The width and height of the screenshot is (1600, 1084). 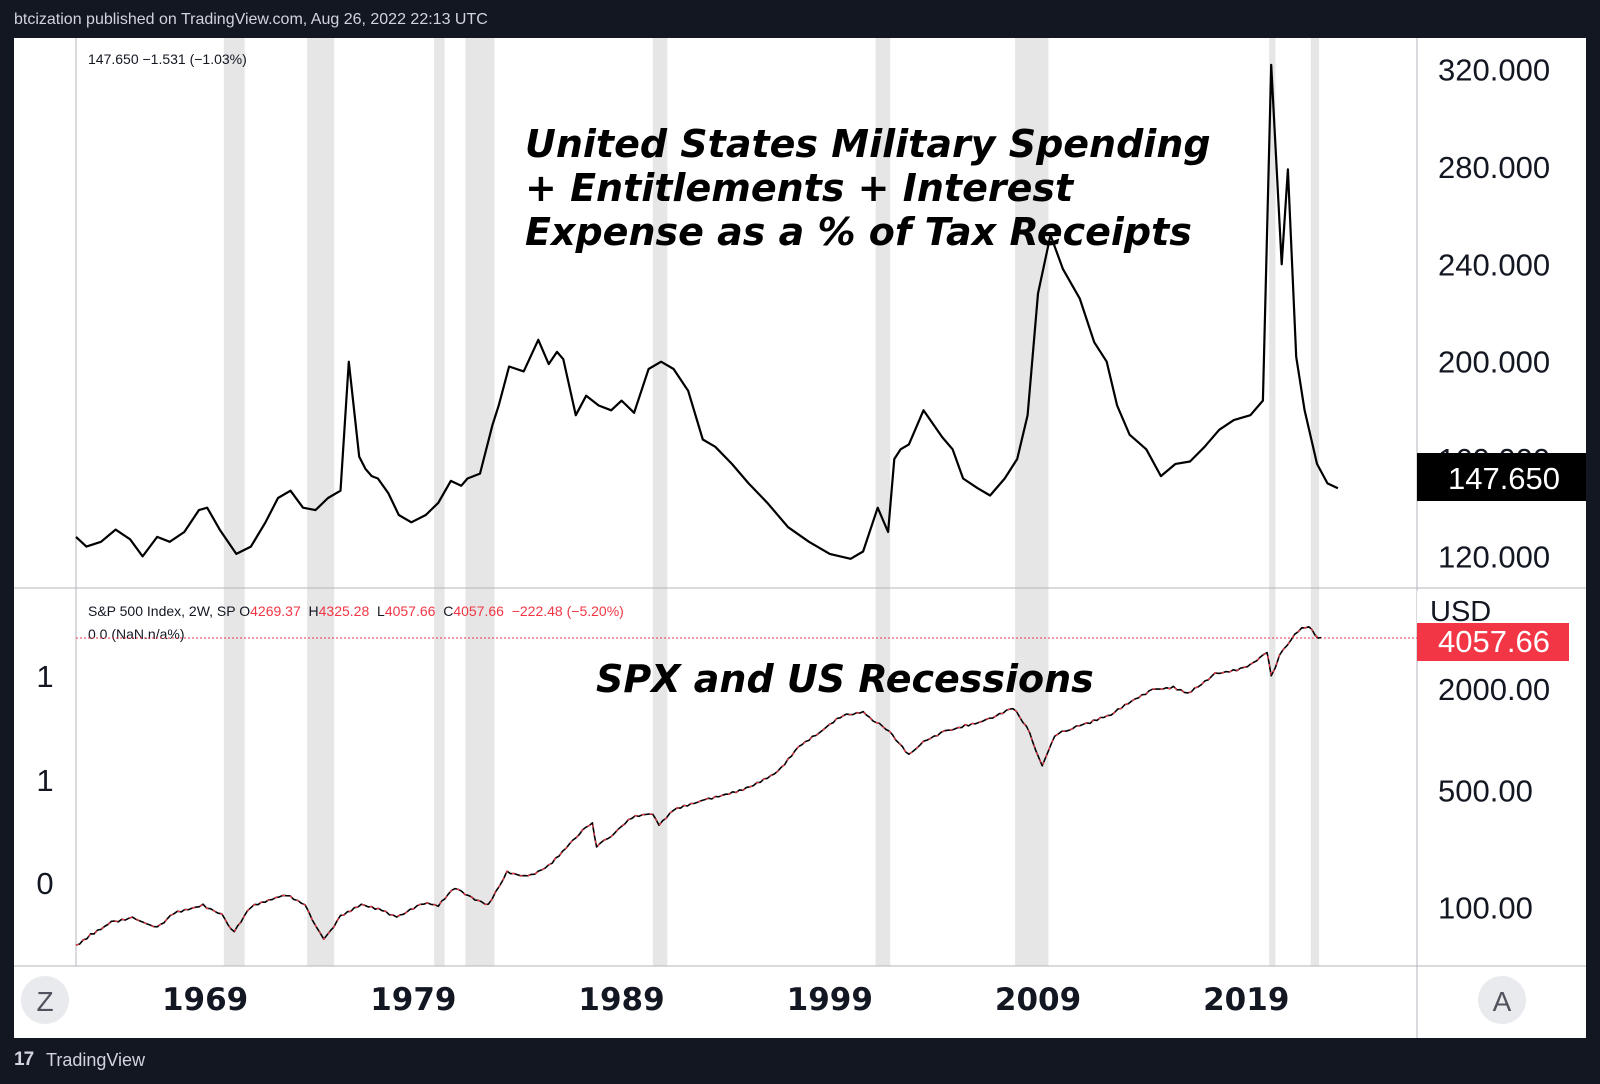 What do you see at coordinates (845, 679) in the screenshot?
I see `bottom-title: SPX and US Recessions` at bounding box center [845, 679].